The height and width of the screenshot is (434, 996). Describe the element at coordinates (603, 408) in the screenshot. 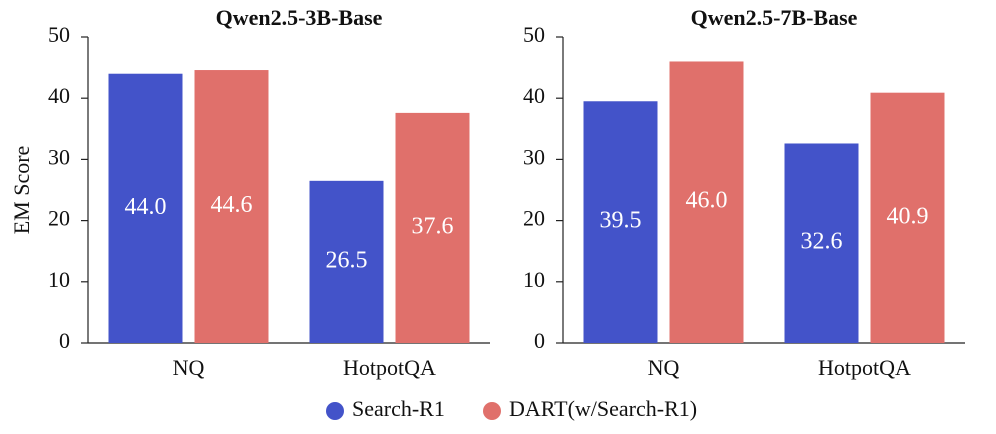

I see `legend-label: DART(w/Search-R1)` at that location.